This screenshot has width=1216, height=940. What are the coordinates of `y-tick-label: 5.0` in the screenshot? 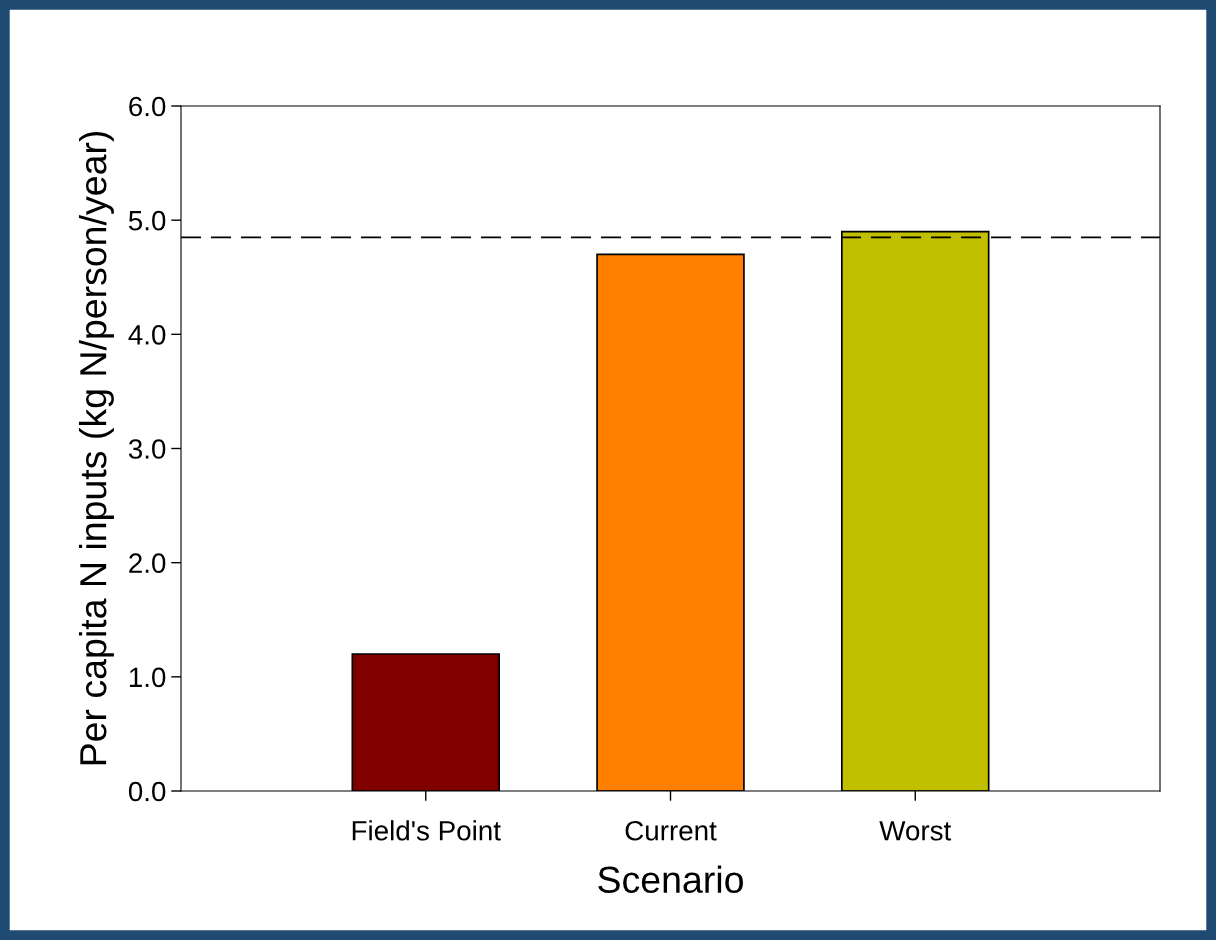 It's located at (147, 220).